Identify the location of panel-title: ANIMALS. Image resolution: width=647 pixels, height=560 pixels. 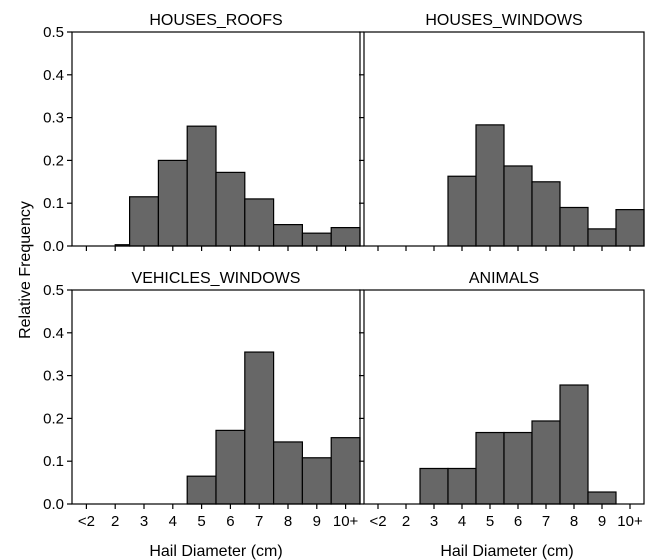
(504, 278).